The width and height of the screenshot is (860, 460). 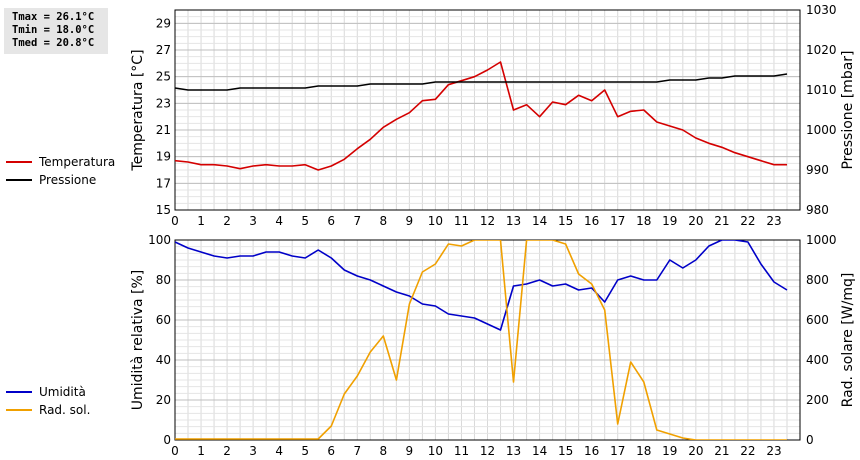 I want to click on y2-axis-label: Pressione [mbar], so click(x=848, y=109).